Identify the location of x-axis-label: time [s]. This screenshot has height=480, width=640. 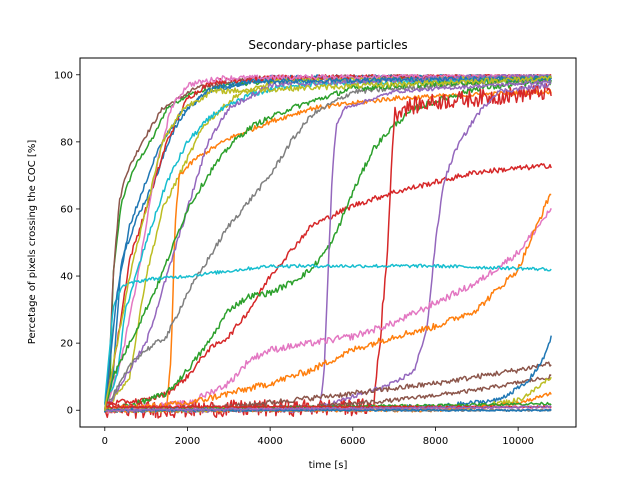
(328, 465).